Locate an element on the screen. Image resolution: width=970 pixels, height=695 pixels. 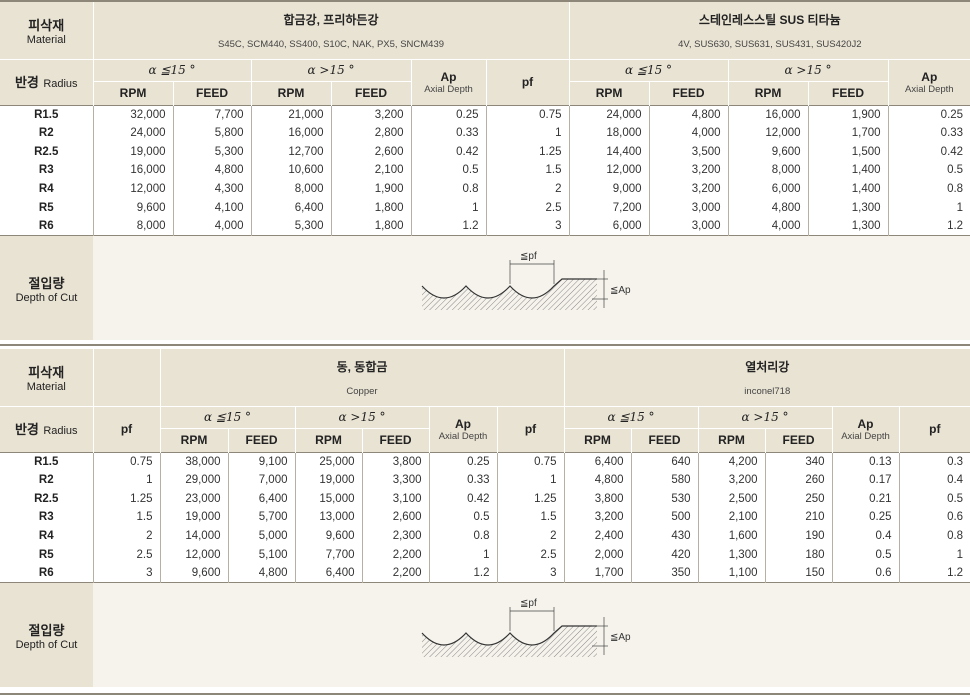
table-cell: 3,500 is located at coordinates (688, 152).